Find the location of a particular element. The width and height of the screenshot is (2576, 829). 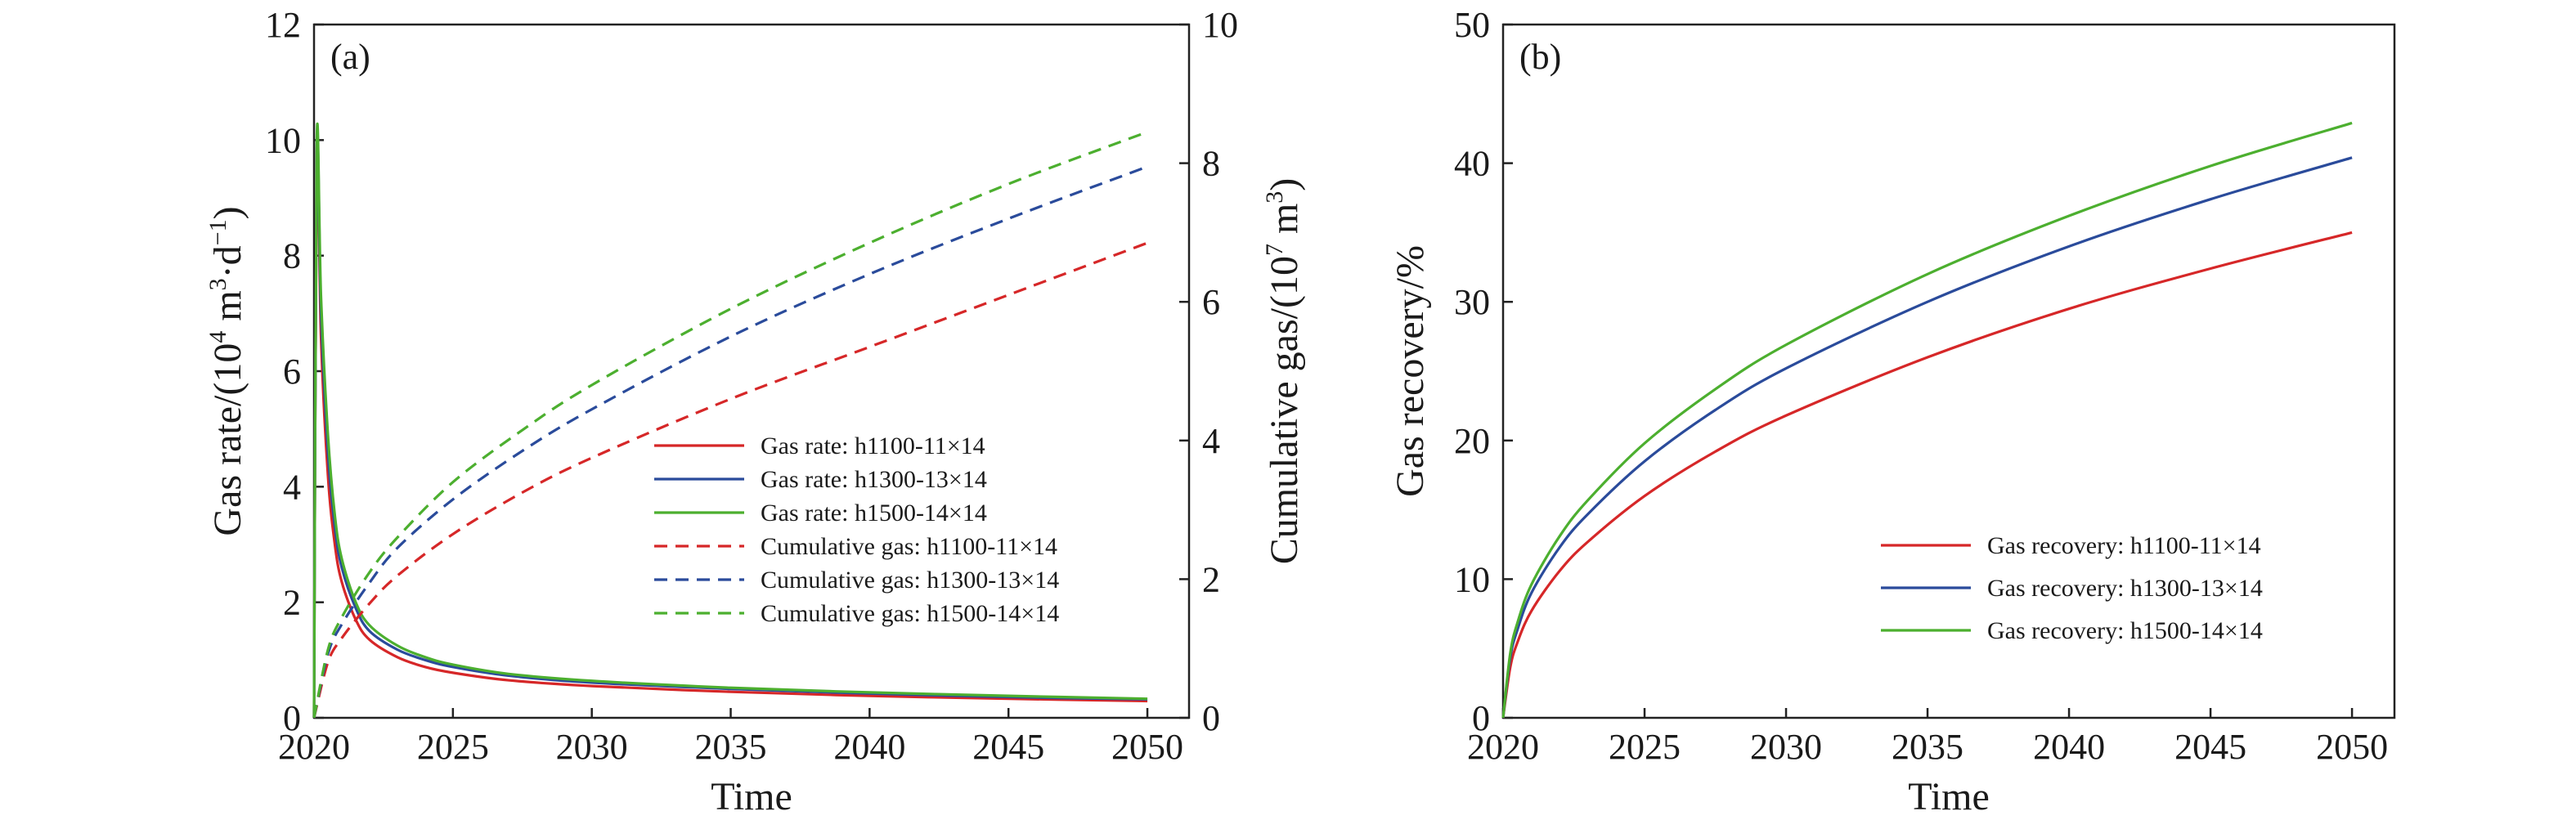

y-tick-label: 40 is located at coordinates (1472, 164).